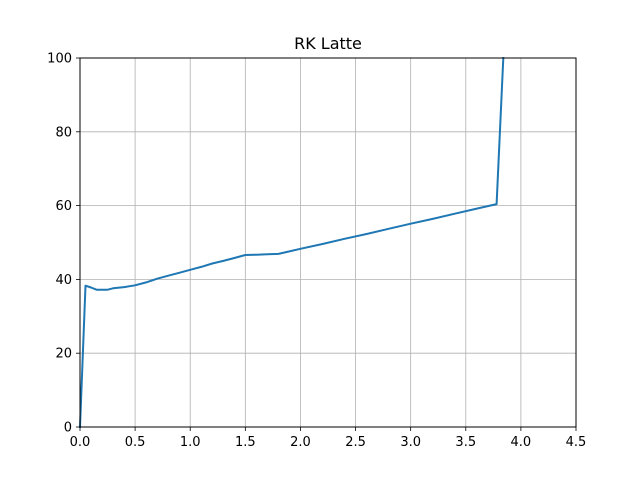 Image resolution: width=640 pixels, height=480 pixels. Describe the element at coordinates (63, 354) in the screenshot. I see `y-tick-label: 20` at that location.